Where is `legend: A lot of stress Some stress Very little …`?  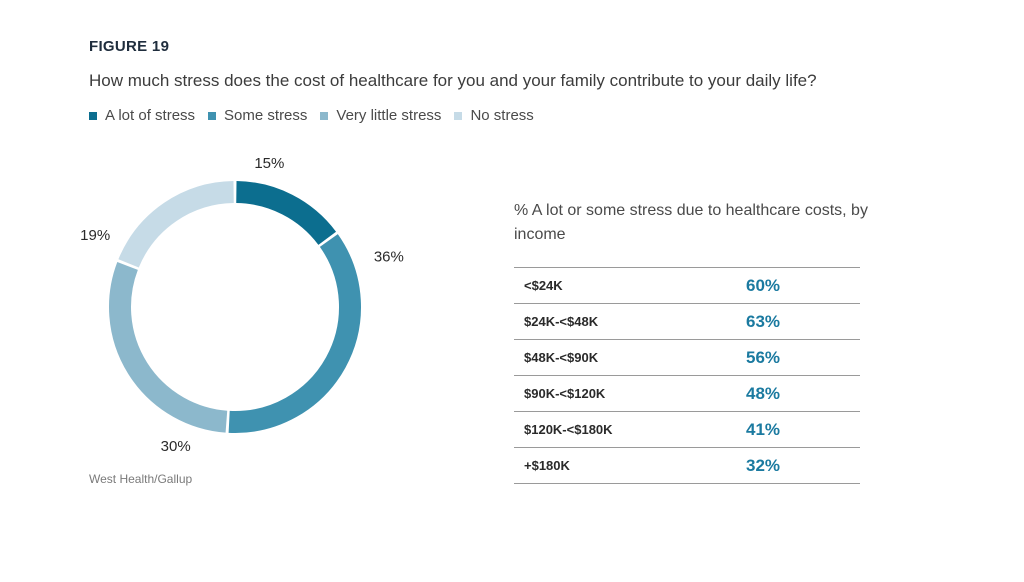 legend: A lot of stress Some stress Very little … is located at coordinates (318, 115).